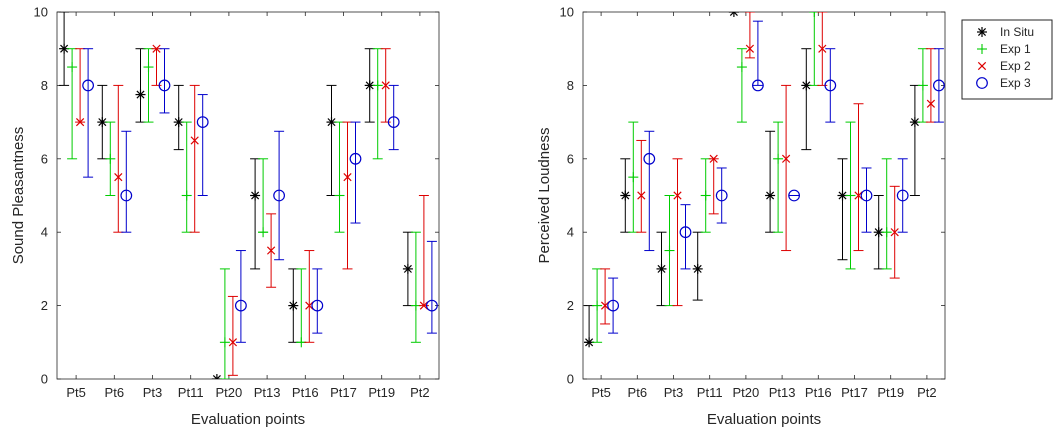 Image resolution: width=1057 pixels, height=436 pixels. I want to click on y-tick-label: 10, so click(41, 12).